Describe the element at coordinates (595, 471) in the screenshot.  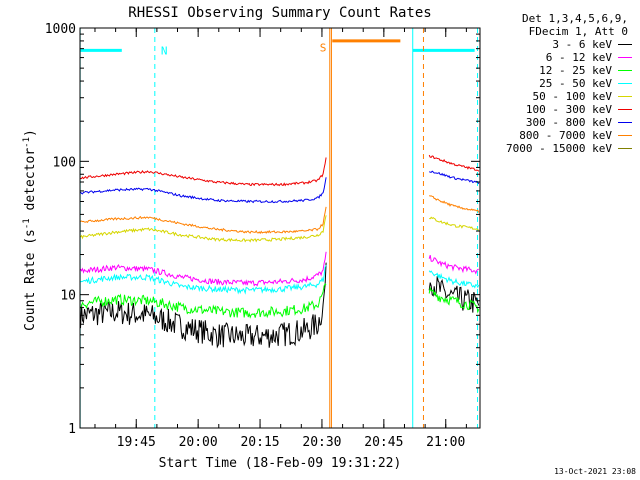
I see `generated-timestamp: 13-Oct-2021 23:08` at that location.